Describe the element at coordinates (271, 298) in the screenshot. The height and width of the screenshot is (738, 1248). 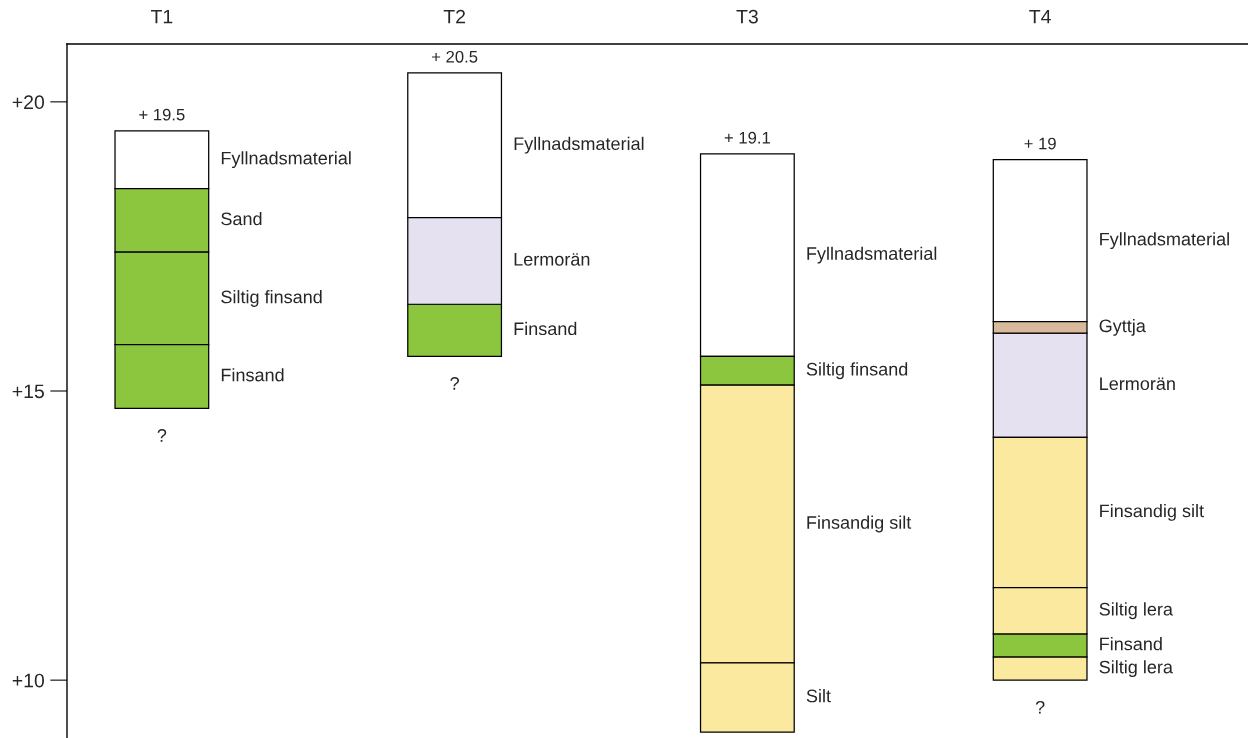
I see `text: Siltig finsand` at that location.